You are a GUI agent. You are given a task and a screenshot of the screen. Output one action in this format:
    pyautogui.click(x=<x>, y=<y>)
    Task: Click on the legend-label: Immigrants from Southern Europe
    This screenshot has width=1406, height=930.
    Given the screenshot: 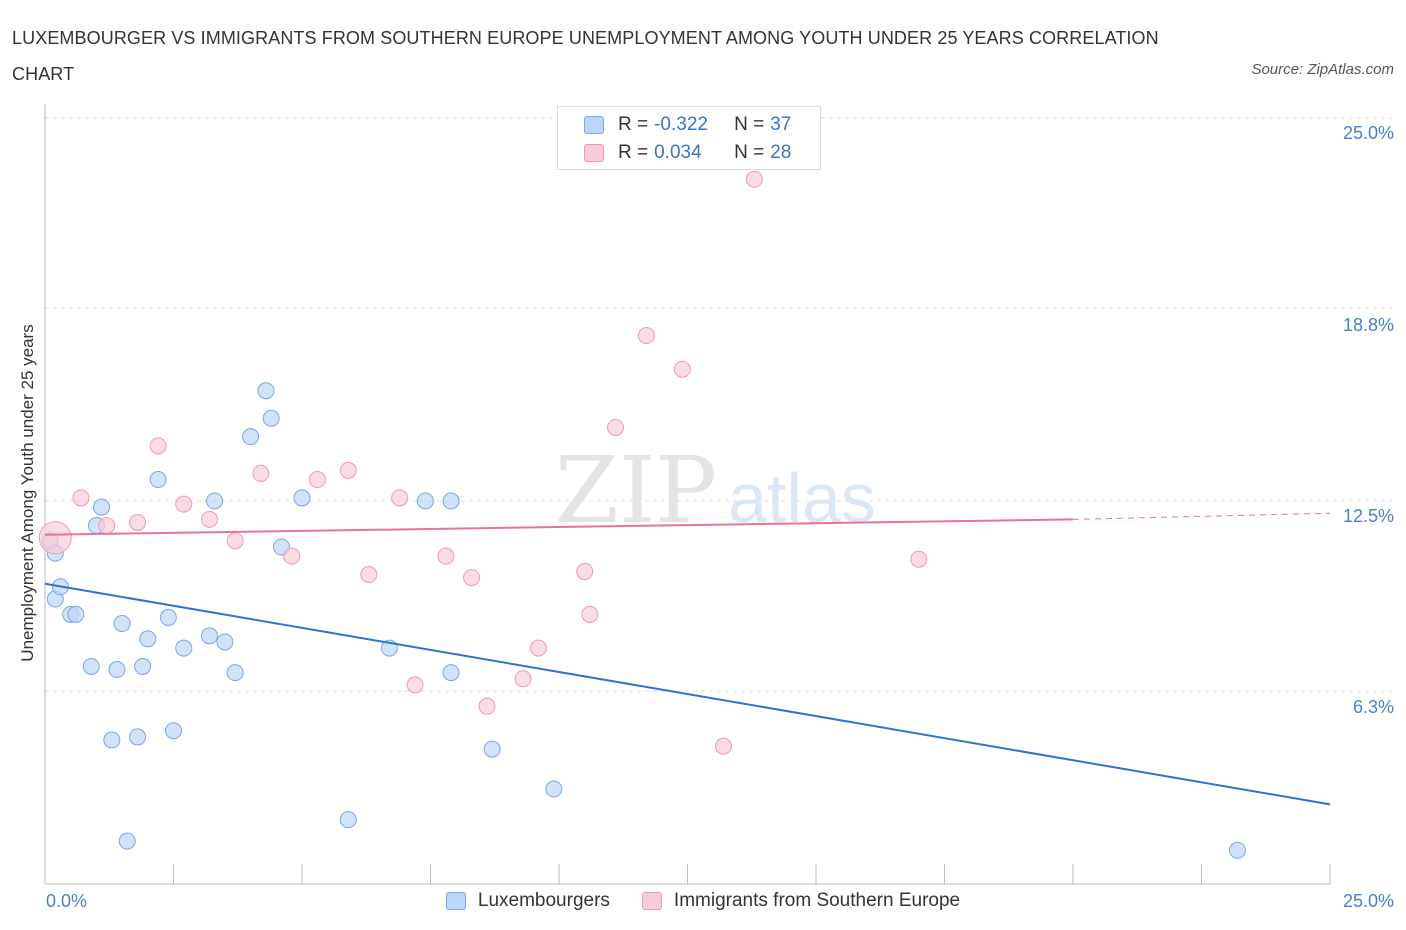 What is the action you would take?
    pyautogui.click(x=817, y=900)
    